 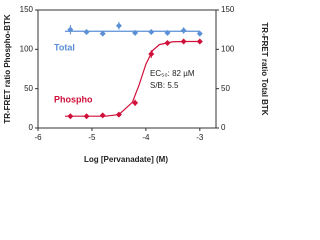 I want to click on x-tick-label: -4, so click(x=146, y=137).